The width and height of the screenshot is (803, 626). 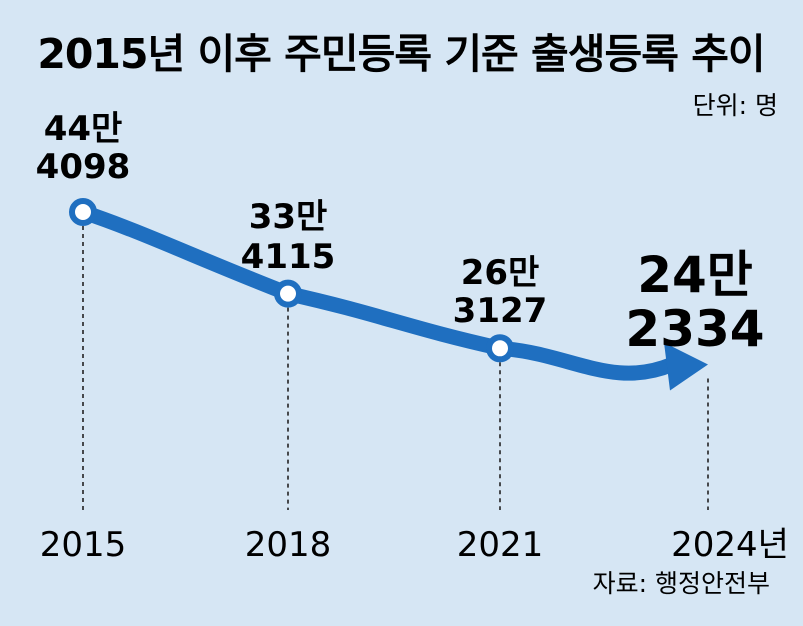 I want to click on value-label-bottom-2: 3127, so click(x=500, y=311).